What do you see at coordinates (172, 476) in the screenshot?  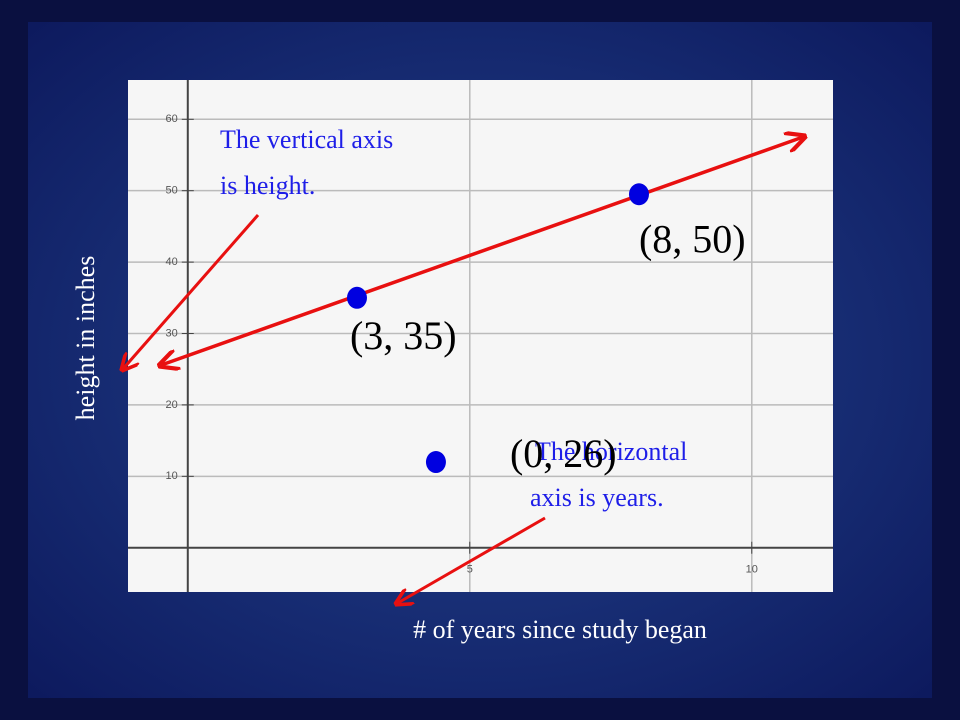 I see `y-tick-label: 10` at bounding box center [172, 476].